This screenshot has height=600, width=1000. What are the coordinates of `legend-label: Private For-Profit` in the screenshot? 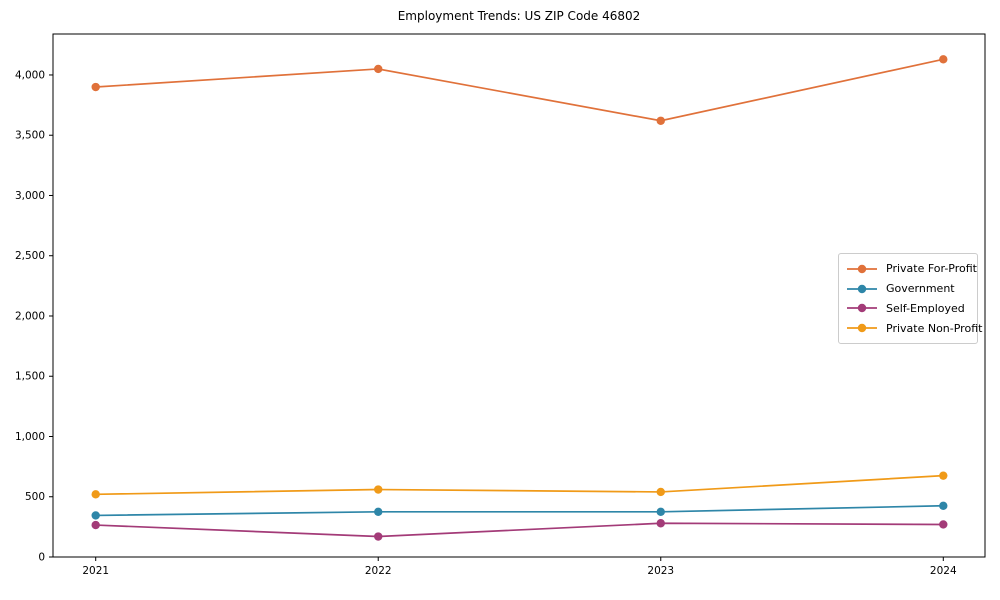 It's located at (931, 269).